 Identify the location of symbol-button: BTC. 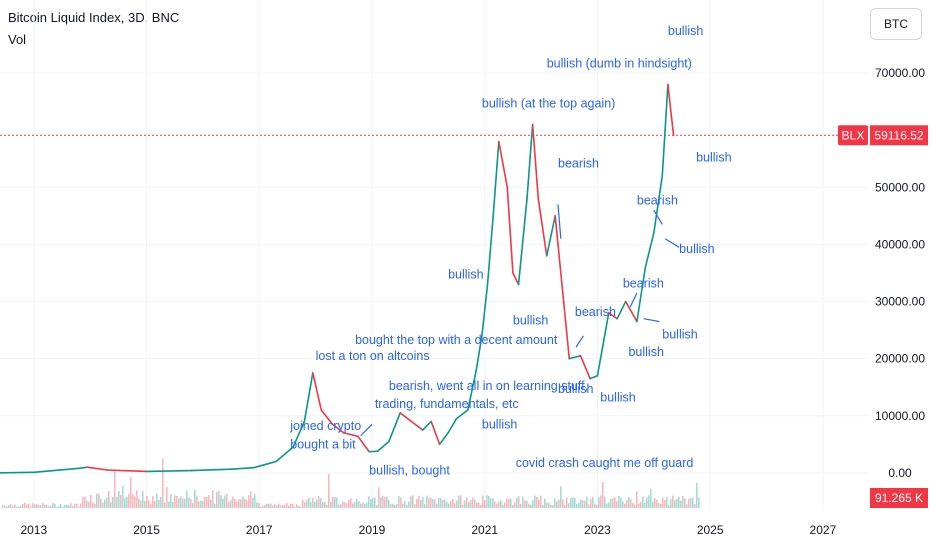
(896, 24).